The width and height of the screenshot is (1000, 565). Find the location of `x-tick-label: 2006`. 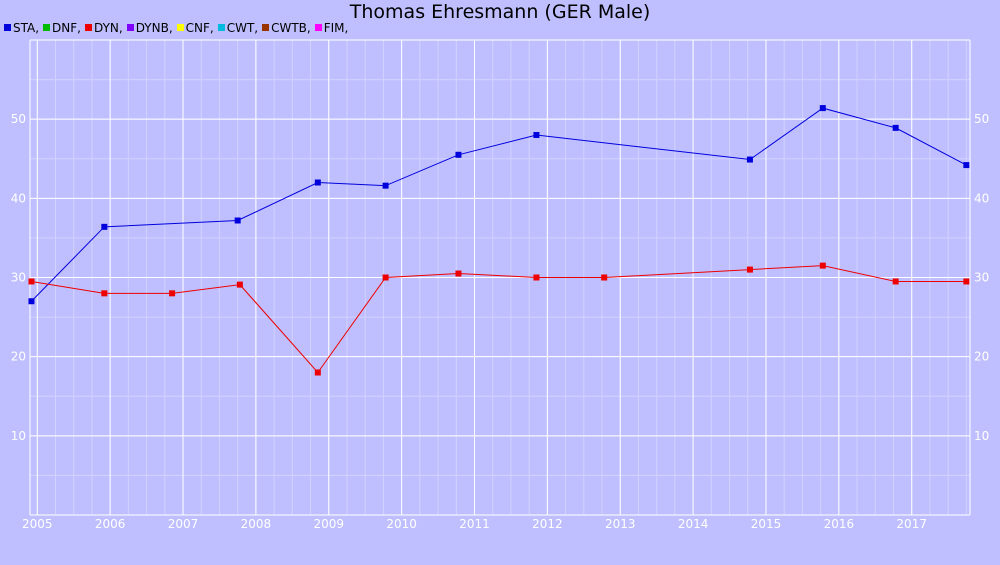

x-tick-label: 2006 is located at coordinates (110, 524).